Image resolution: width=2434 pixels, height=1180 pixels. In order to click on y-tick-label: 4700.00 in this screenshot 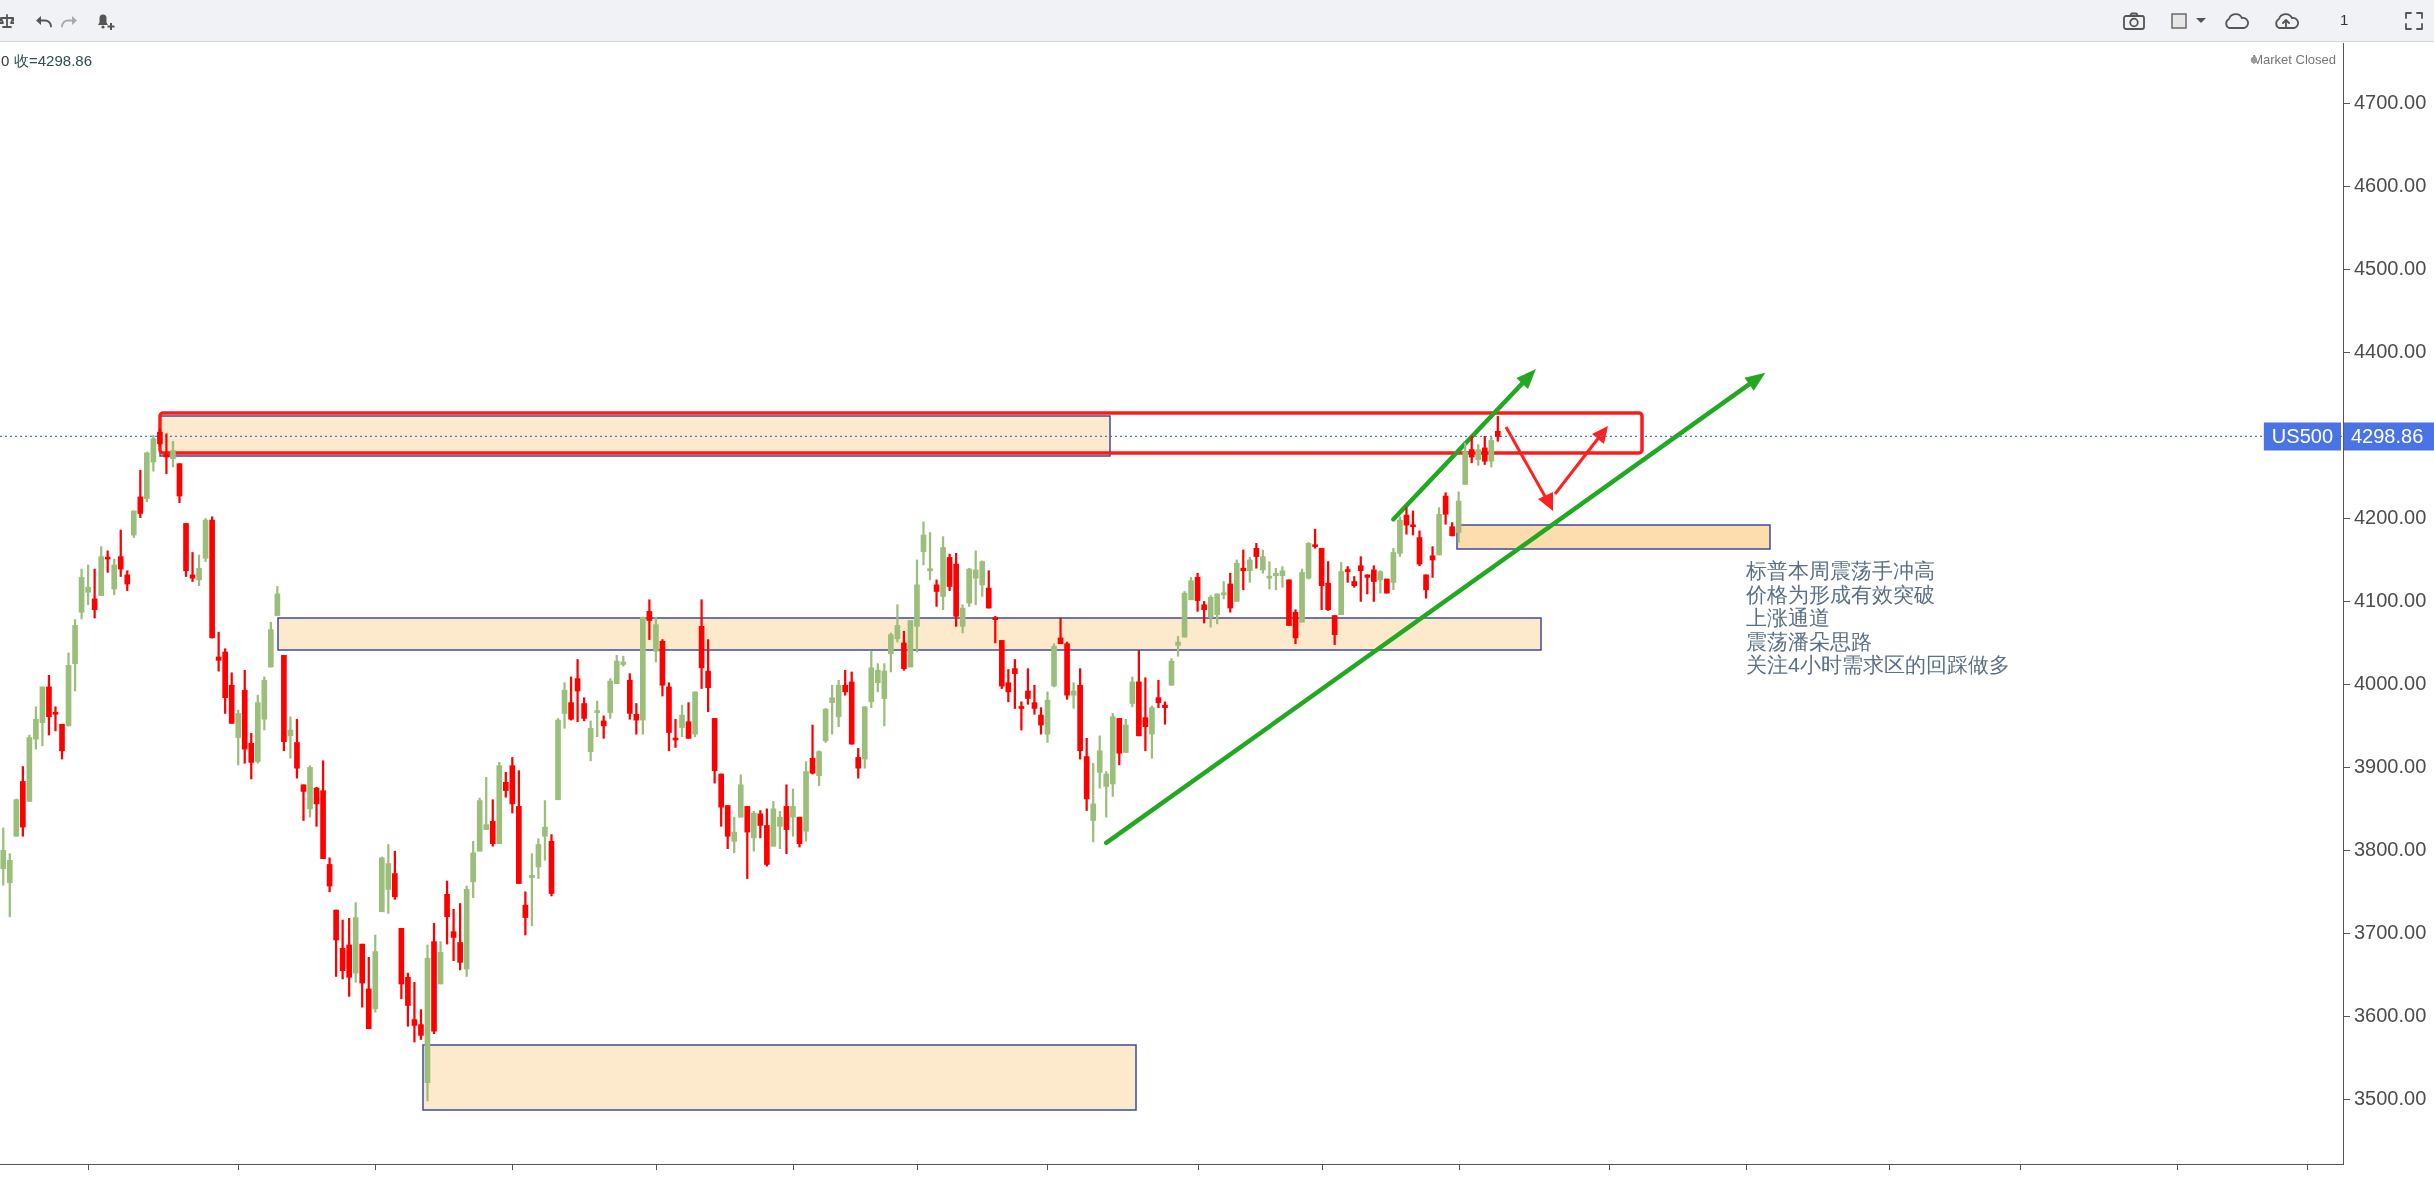, I will do `click(2390, 102)`.